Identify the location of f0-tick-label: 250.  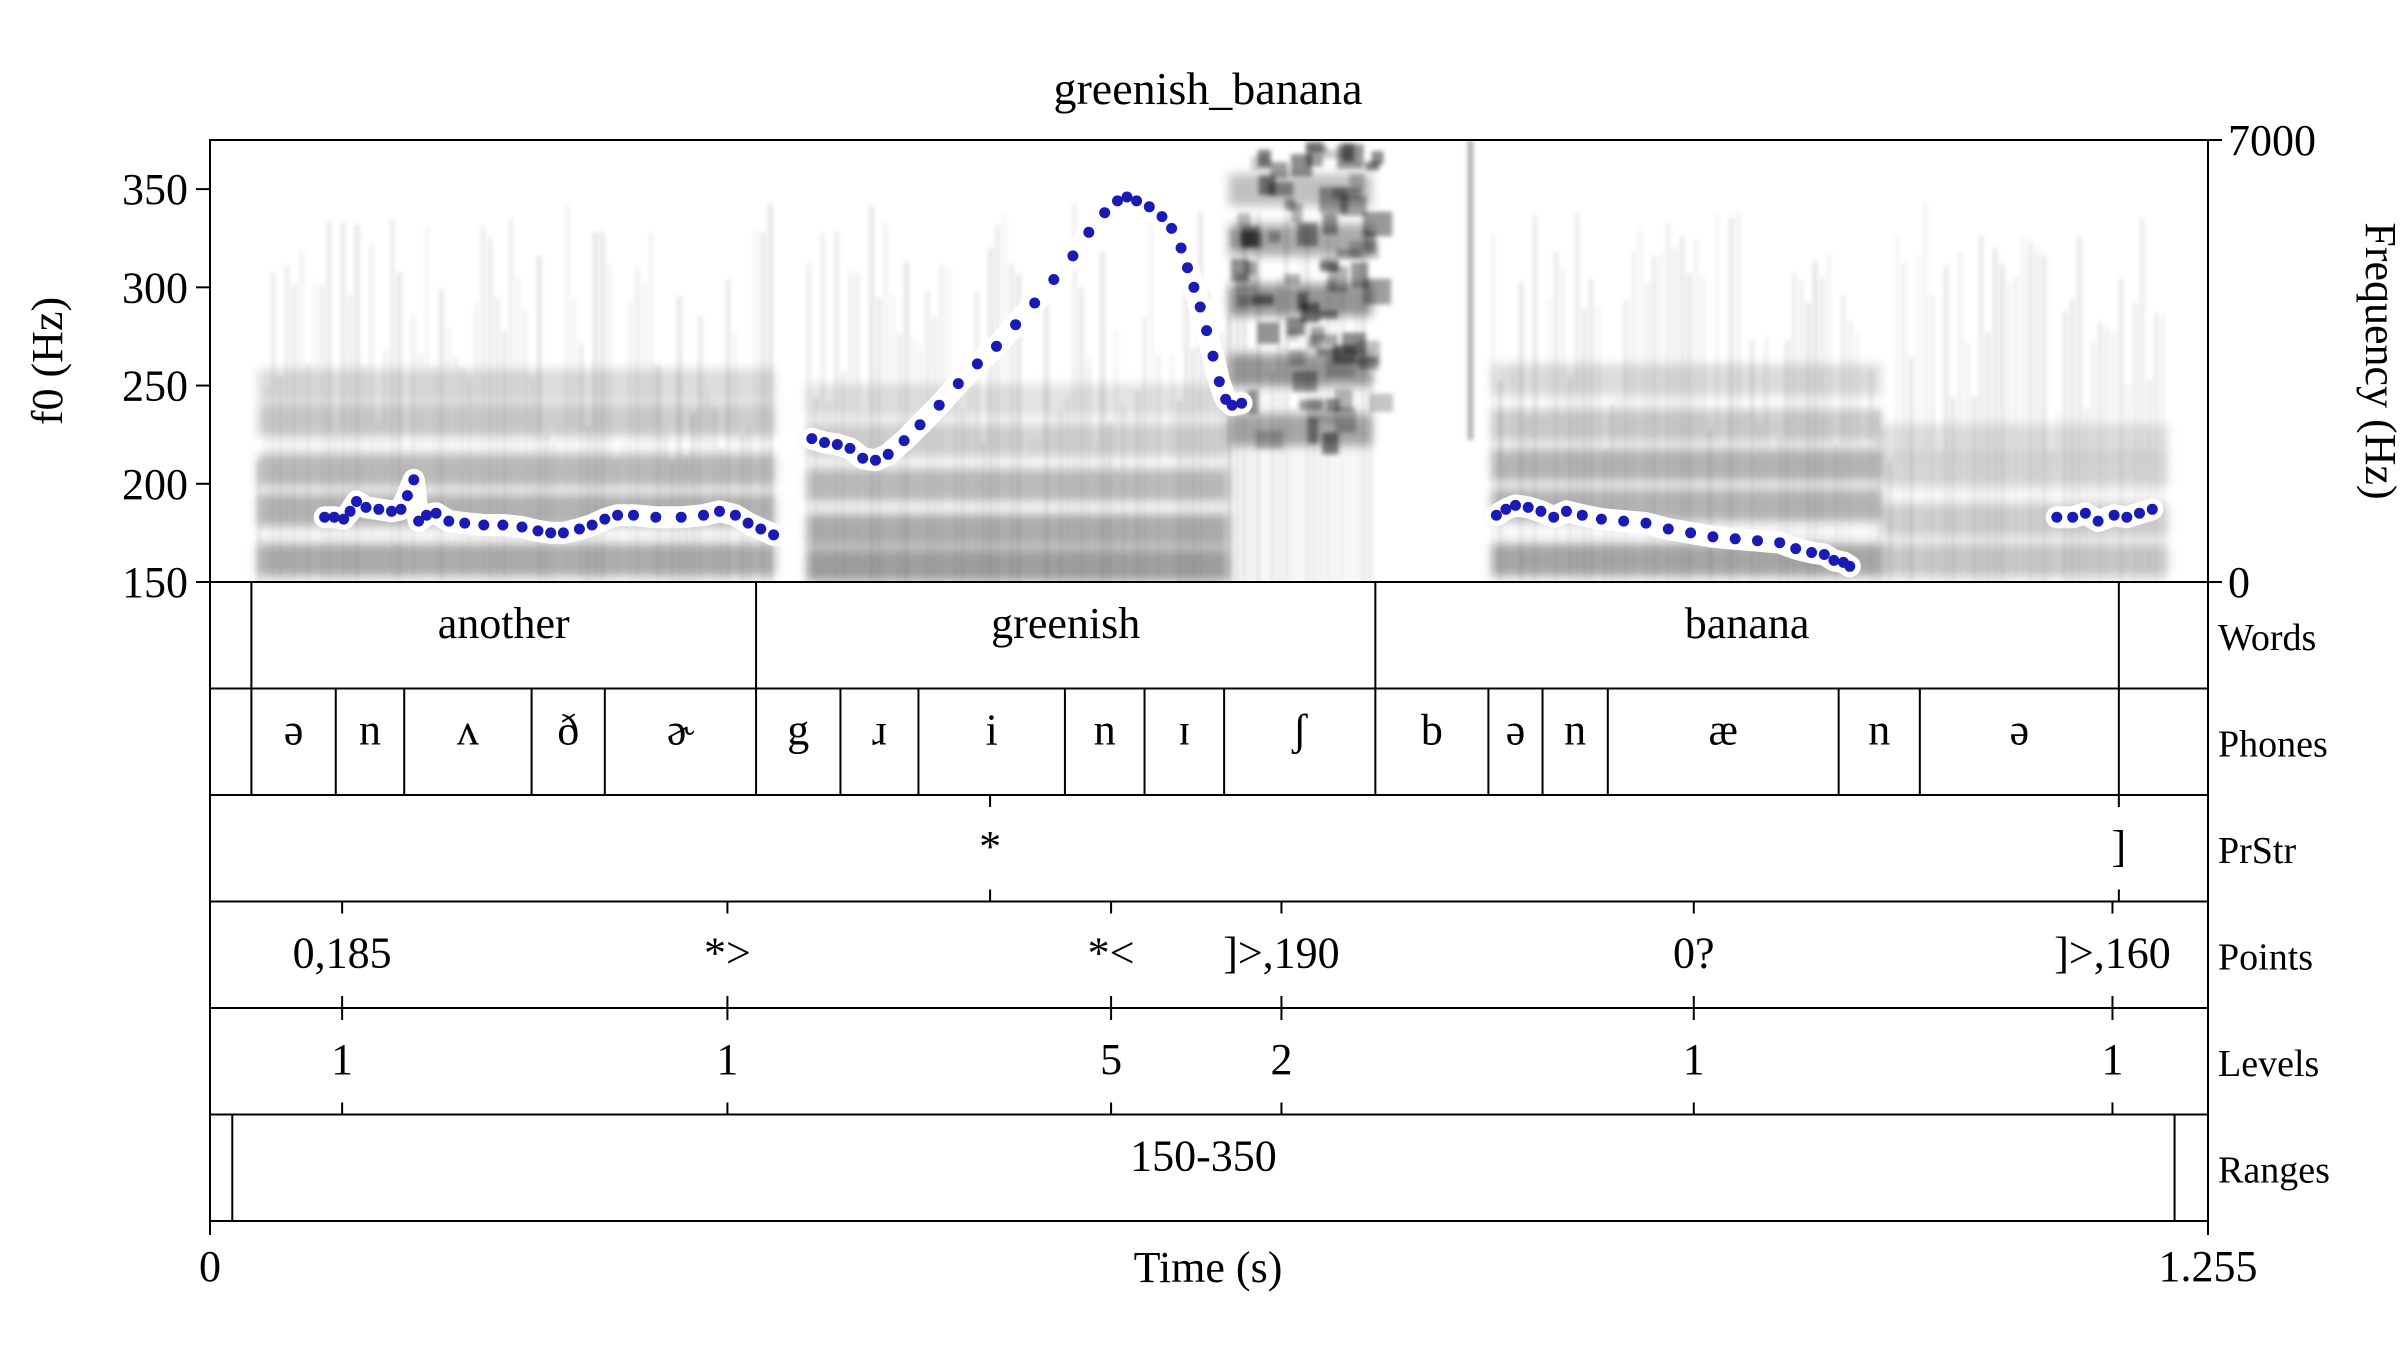
(155, 386).